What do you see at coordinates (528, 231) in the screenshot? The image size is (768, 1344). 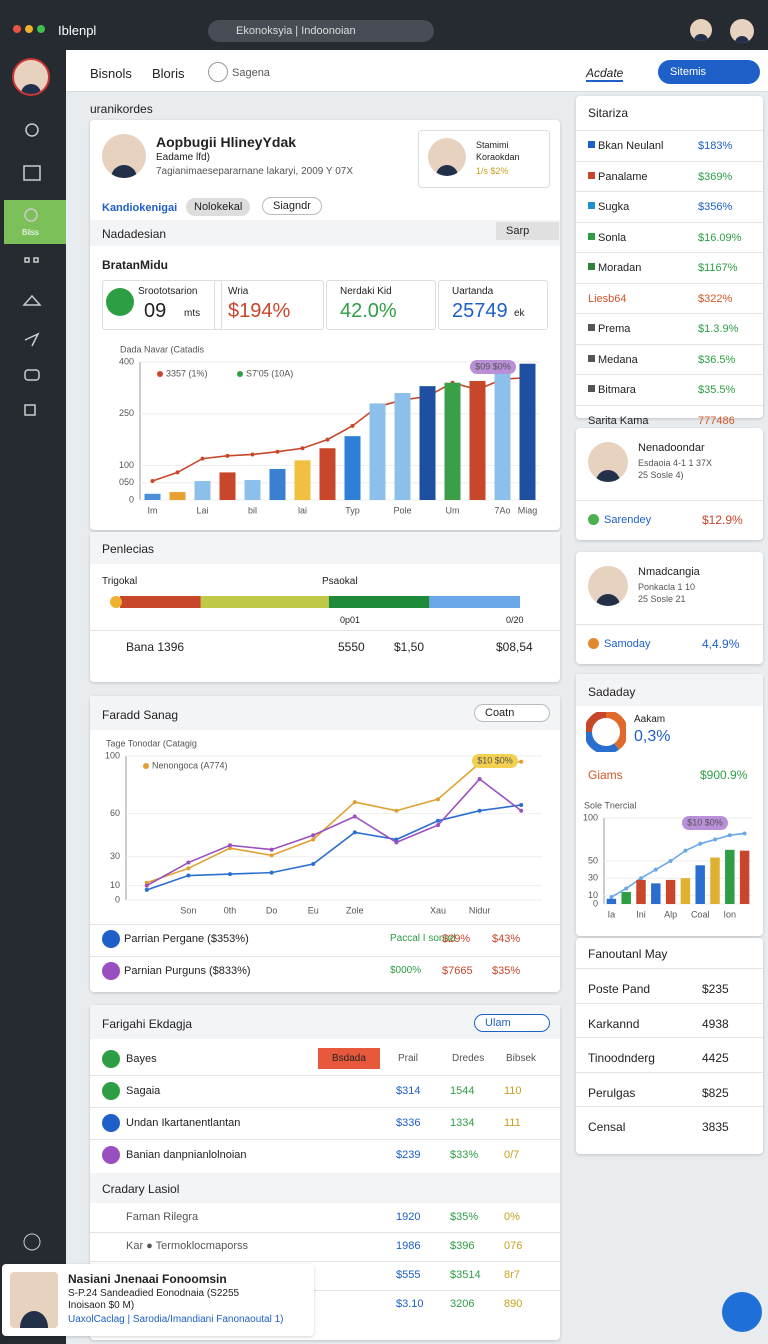 I see `filter-select: Sarp` at bounding box center [528, 231].